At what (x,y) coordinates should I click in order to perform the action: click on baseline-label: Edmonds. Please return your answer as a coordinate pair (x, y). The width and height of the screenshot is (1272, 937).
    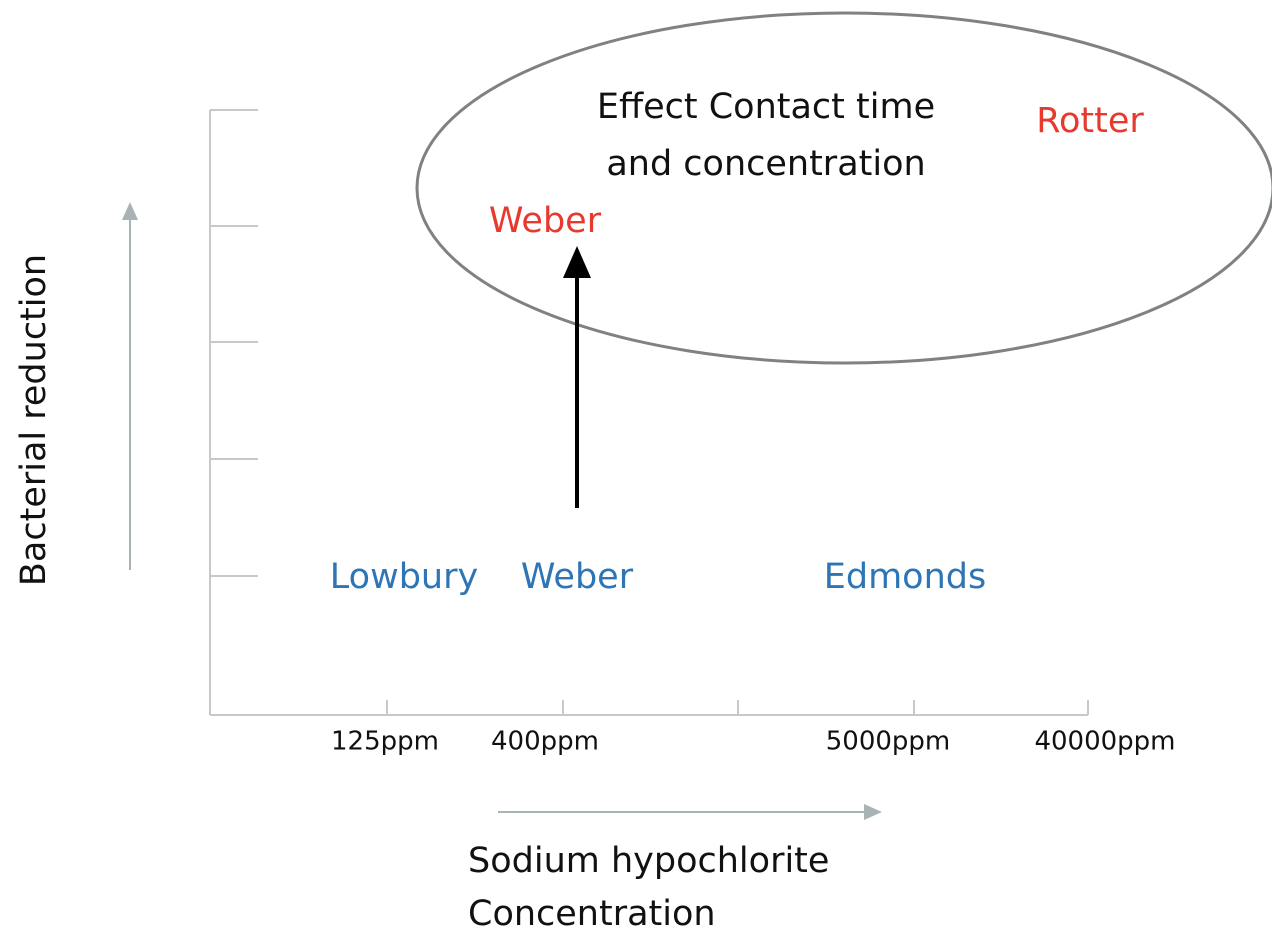
    Looking at the image, I should click on (905, 577).